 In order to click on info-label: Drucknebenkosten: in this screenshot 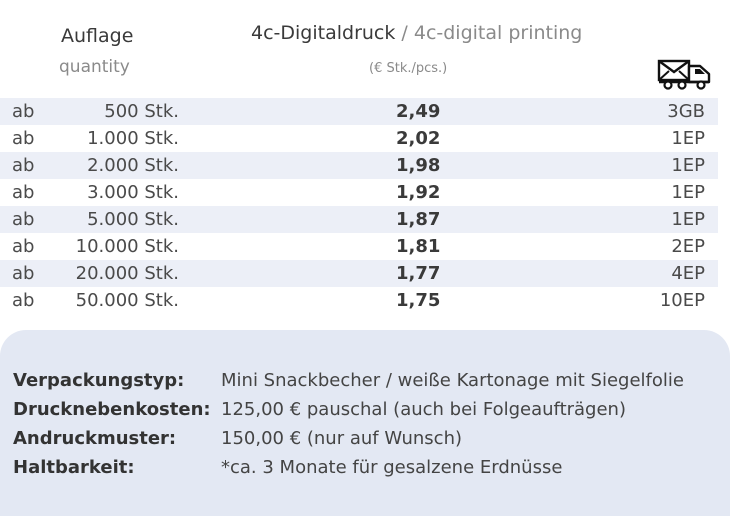, I will do `click(112, 409)`.